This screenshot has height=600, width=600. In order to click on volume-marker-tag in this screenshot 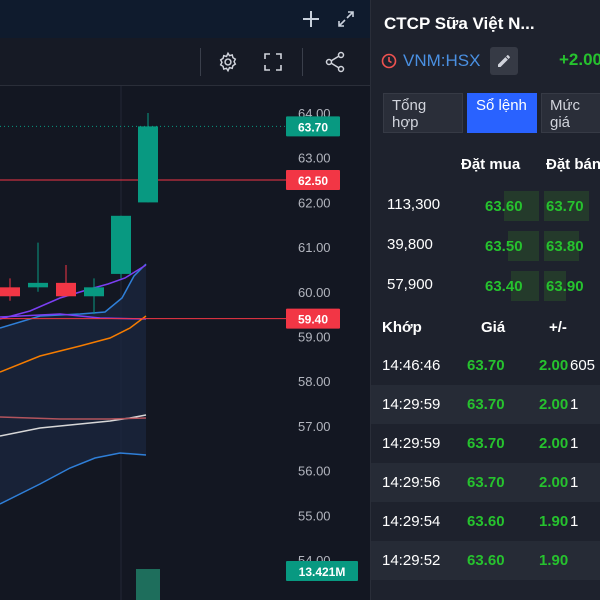, I will do `click(322, 571)`.